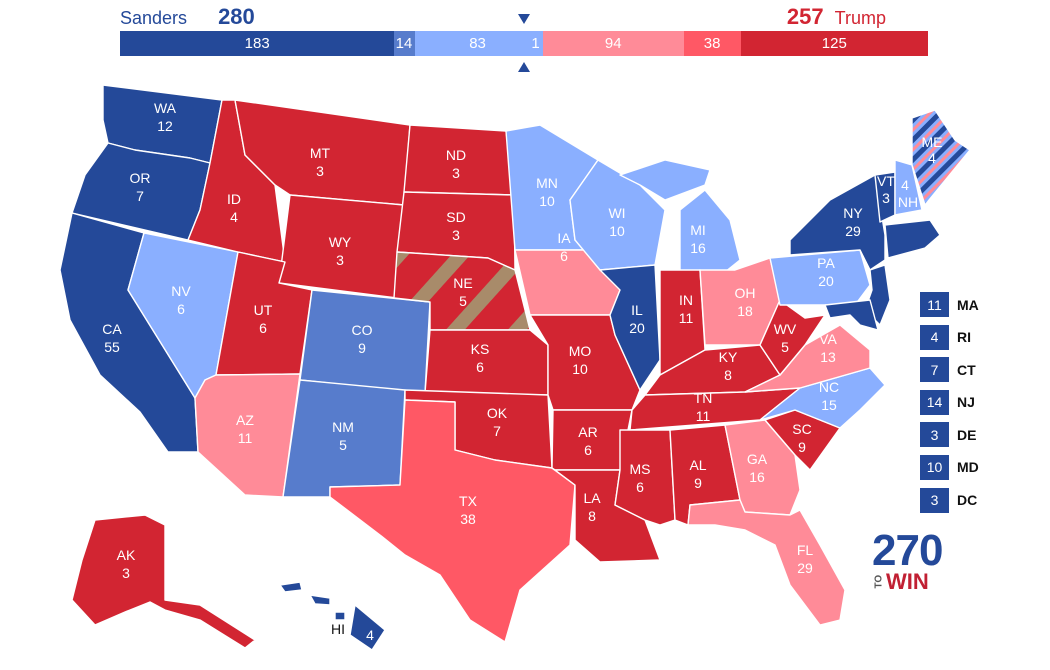  What do you see at coordinates (163, 581) in the screenshot?
I see `state-ak` at bounding box center [163, 581].